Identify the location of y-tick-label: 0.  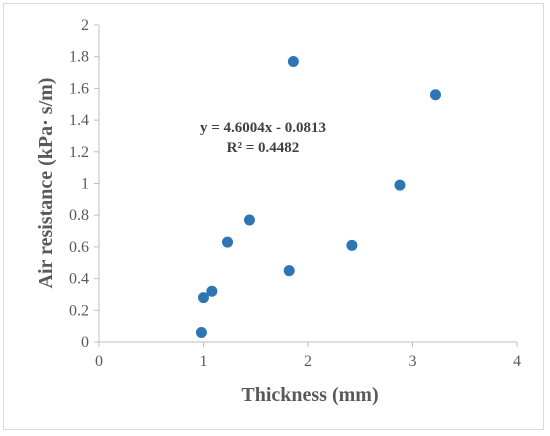
(85, 342).